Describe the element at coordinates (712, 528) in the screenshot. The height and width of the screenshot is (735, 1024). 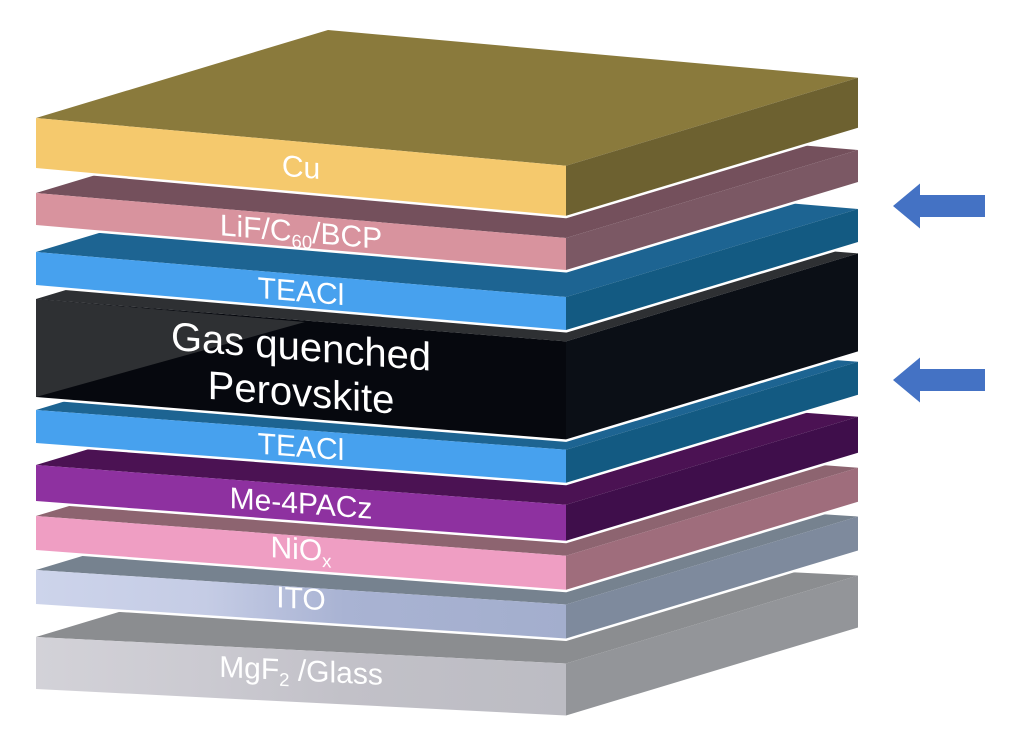
I see `layer-niox-side-face` at that location.